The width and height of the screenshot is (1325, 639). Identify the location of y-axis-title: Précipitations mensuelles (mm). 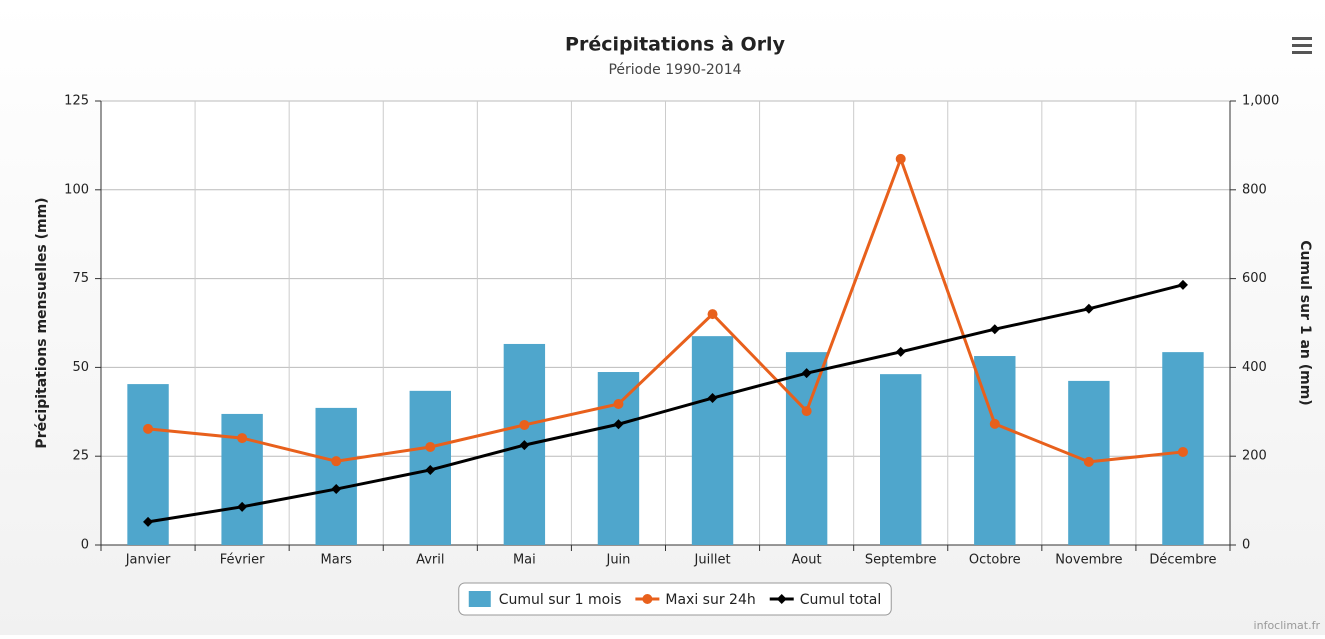
(42, 322).